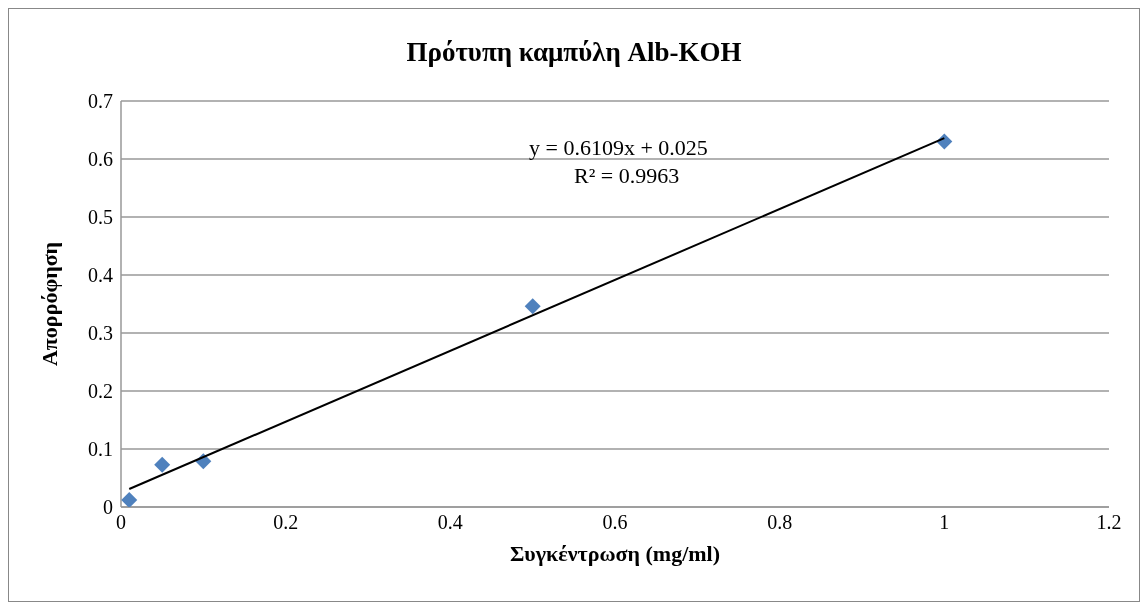  What do you see at coordinates (100, 101) in the screenshot?
I see `y-tick-label: 0.7` at bounding box center [100, 101].